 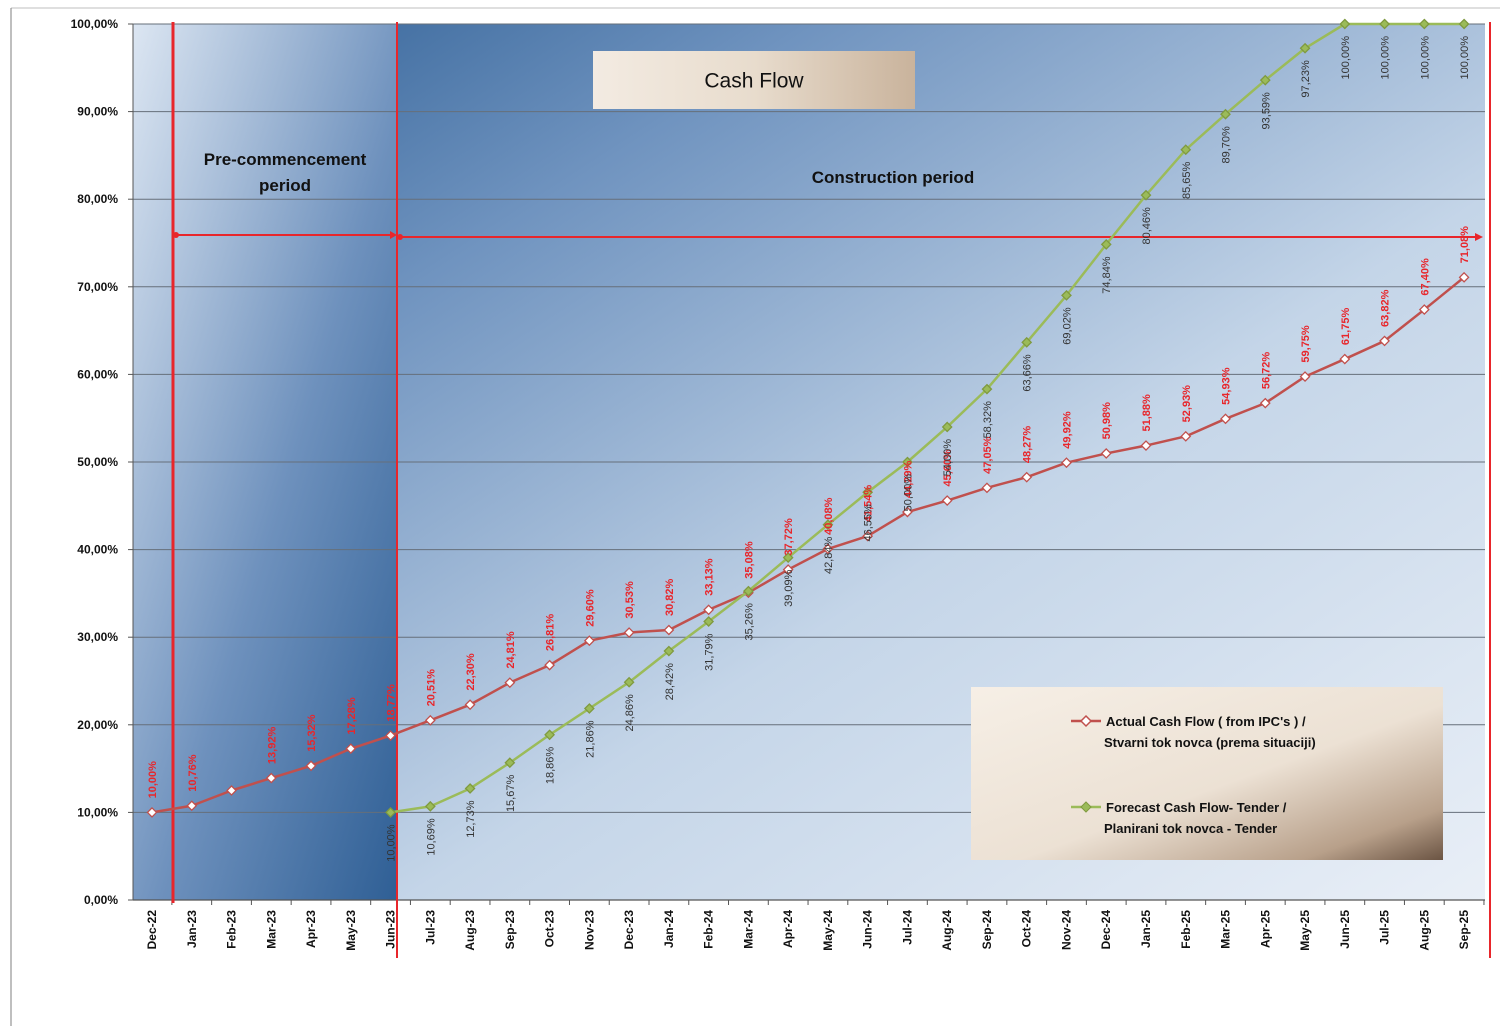 I want to click on x-tick-label: Feb-25, so click(x=1186, y=929).